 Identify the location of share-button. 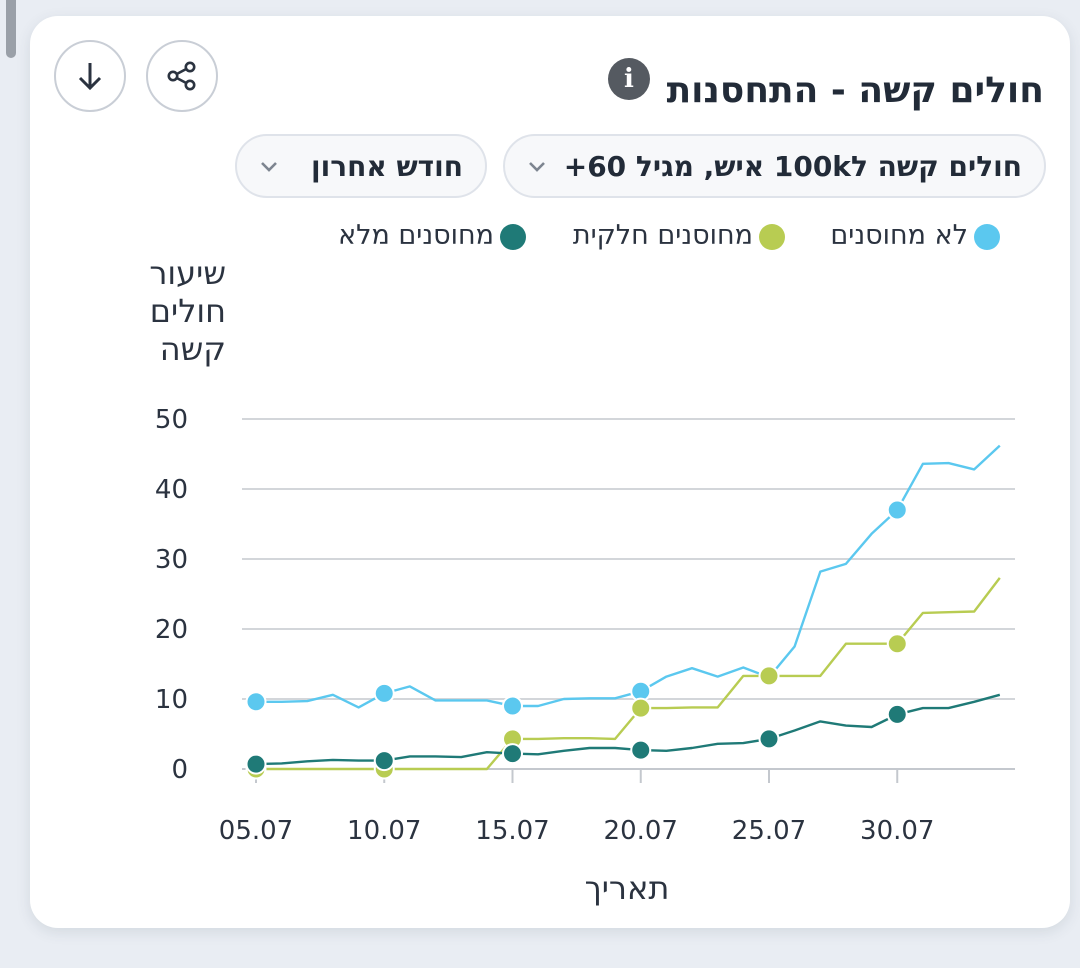
(182, 76).